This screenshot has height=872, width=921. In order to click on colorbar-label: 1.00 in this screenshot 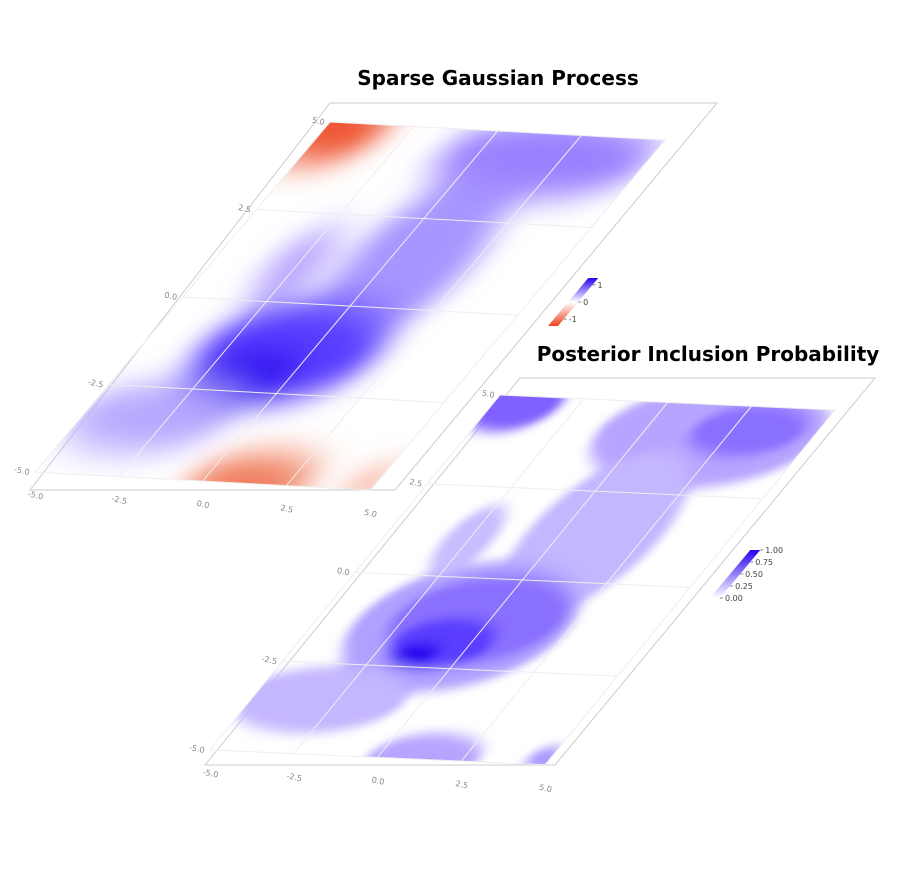, I will do `click(774, 550)`.